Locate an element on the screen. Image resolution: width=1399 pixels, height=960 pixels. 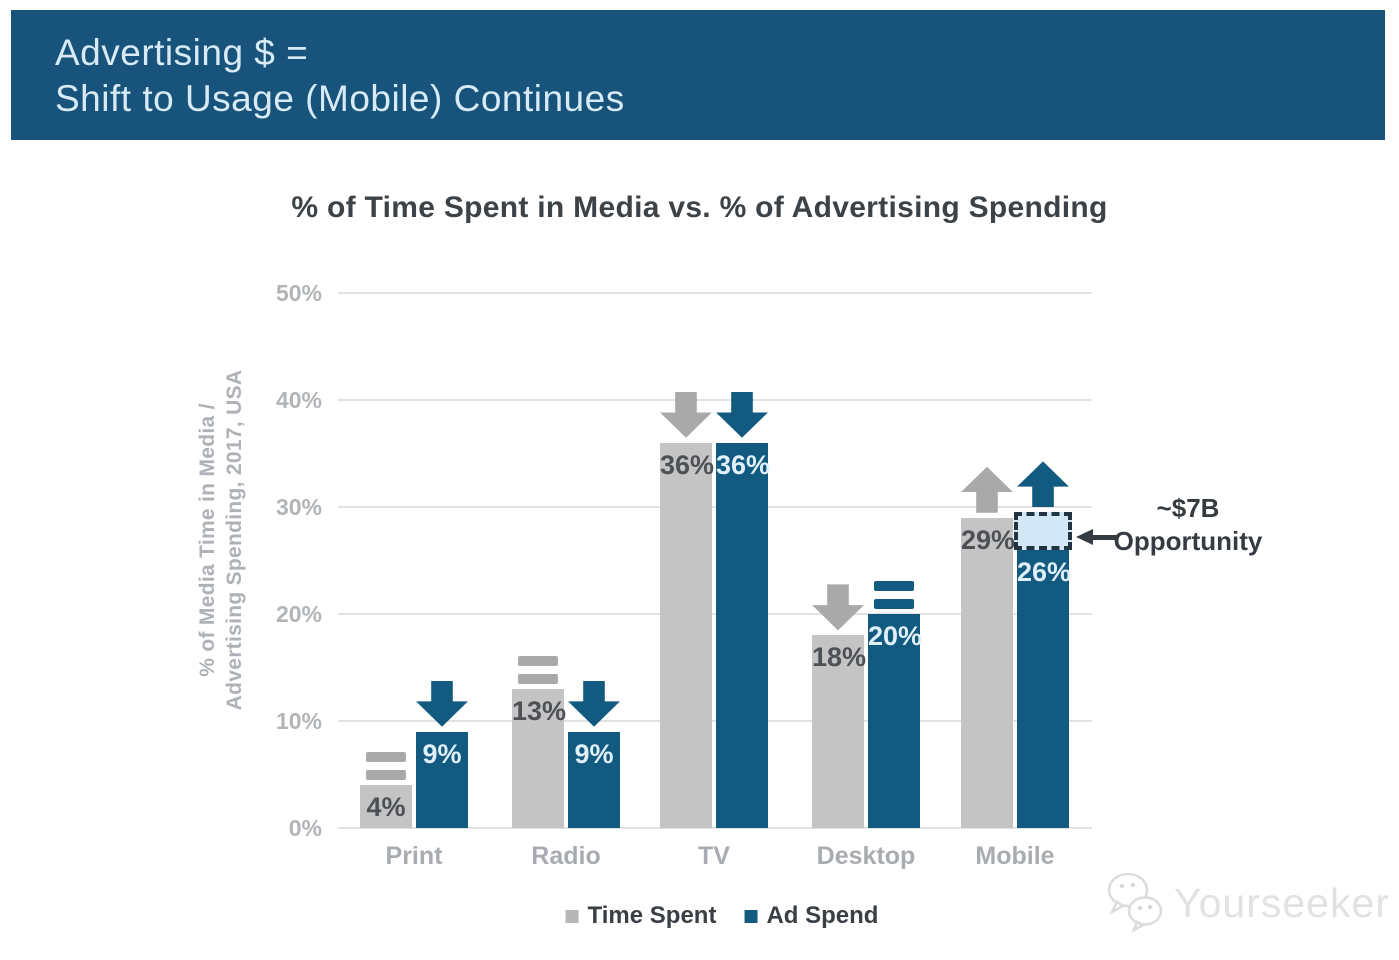
opportunity-annotation-line1: ~$7B is located at coordinates (1188, 508).